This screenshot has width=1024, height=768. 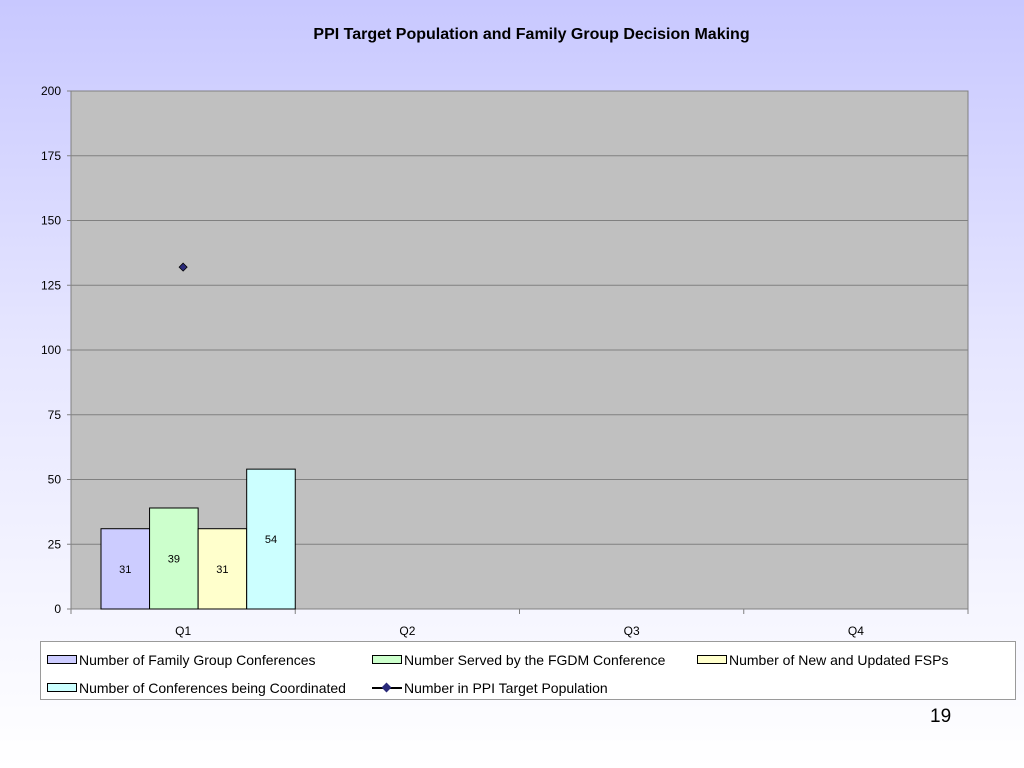 I want to click on legend-label: Number of Family Group Conferences, so click(x=197, y=660).